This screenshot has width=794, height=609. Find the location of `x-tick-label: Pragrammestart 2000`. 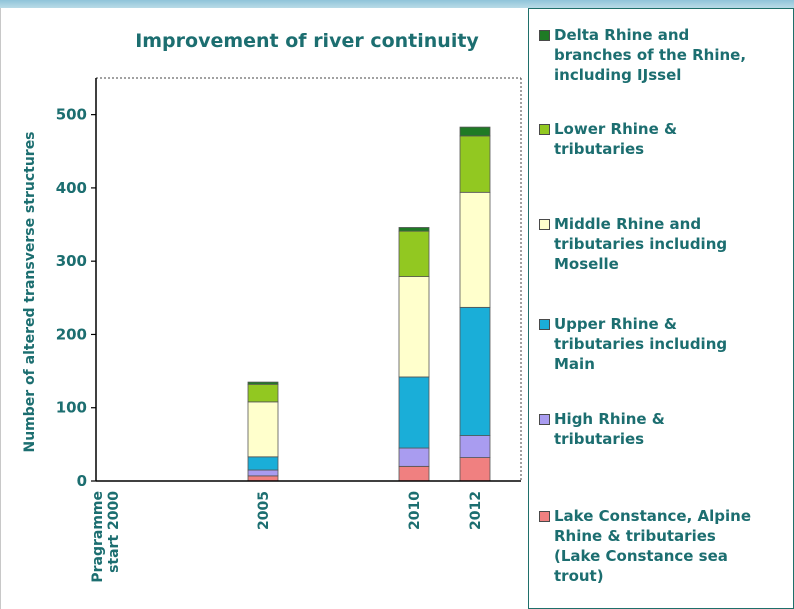

x-tick-label: Pragrammestart 2000 is located at coordinates (106, 537).